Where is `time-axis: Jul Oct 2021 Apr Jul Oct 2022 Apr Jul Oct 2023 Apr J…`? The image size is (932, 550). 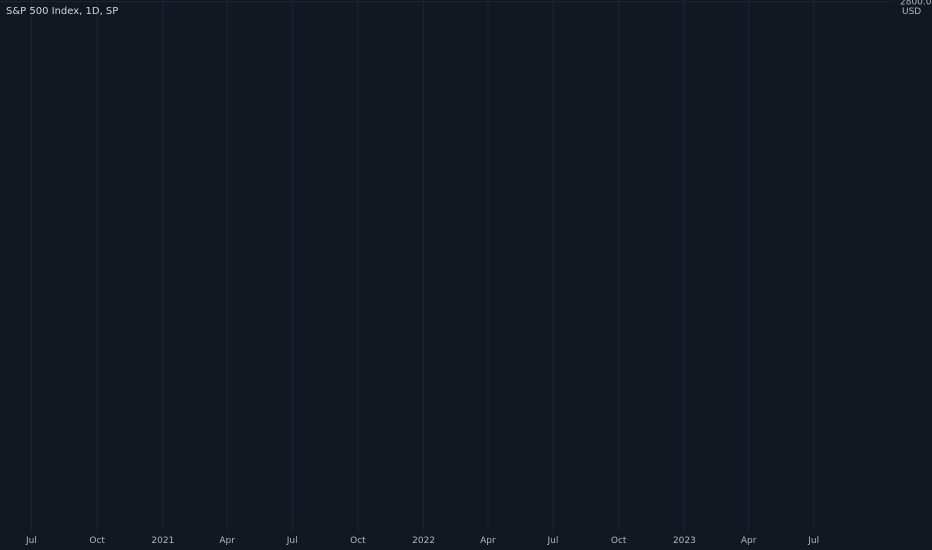
time-axis: Jul Oct 2021 Apr Jul Oct 2022 Apr Jul Oct 2023 Apr J… is located at coordinates (422, 541).